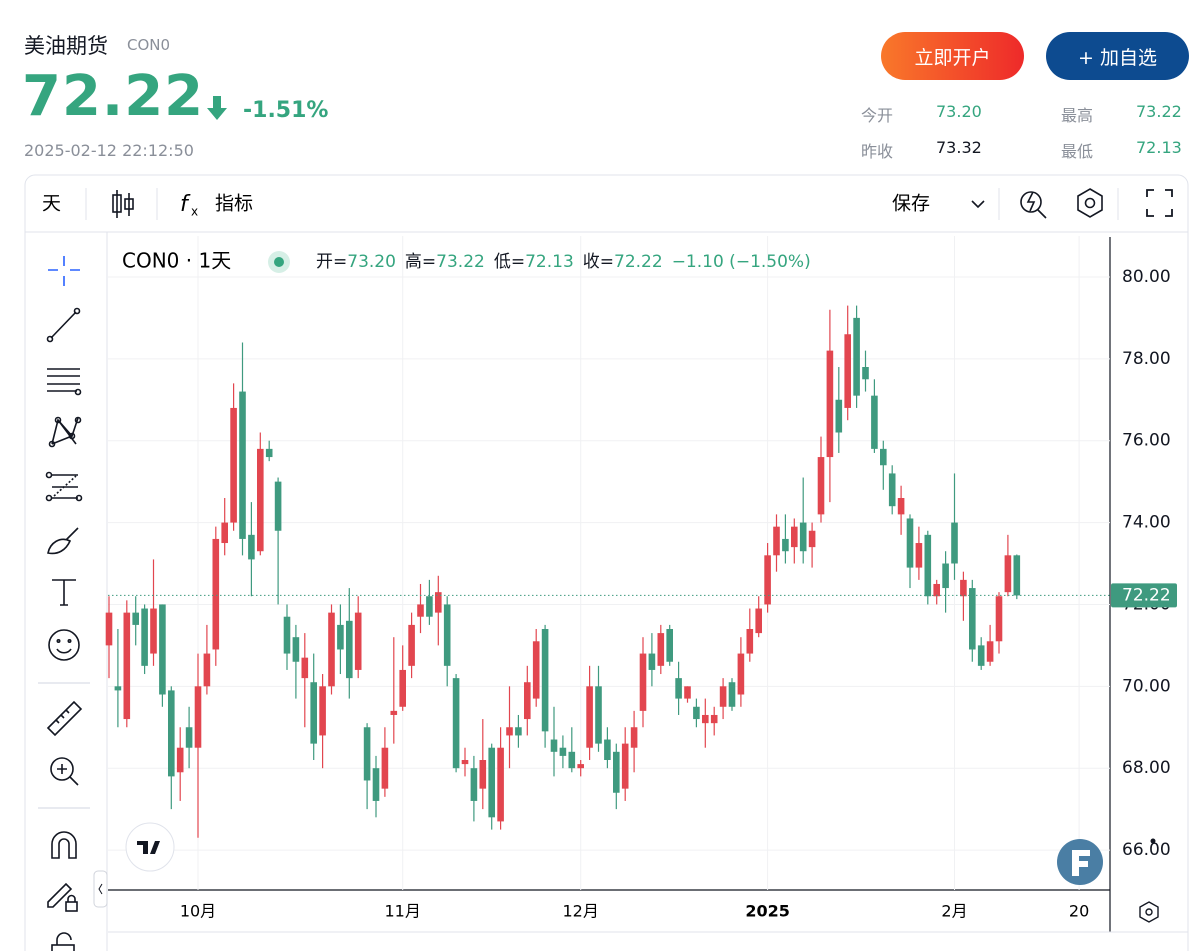  What do you see at coordinates (598, 262) in the screenshot?
I see `legend-label: 收=` at bounding box center [598, 262].